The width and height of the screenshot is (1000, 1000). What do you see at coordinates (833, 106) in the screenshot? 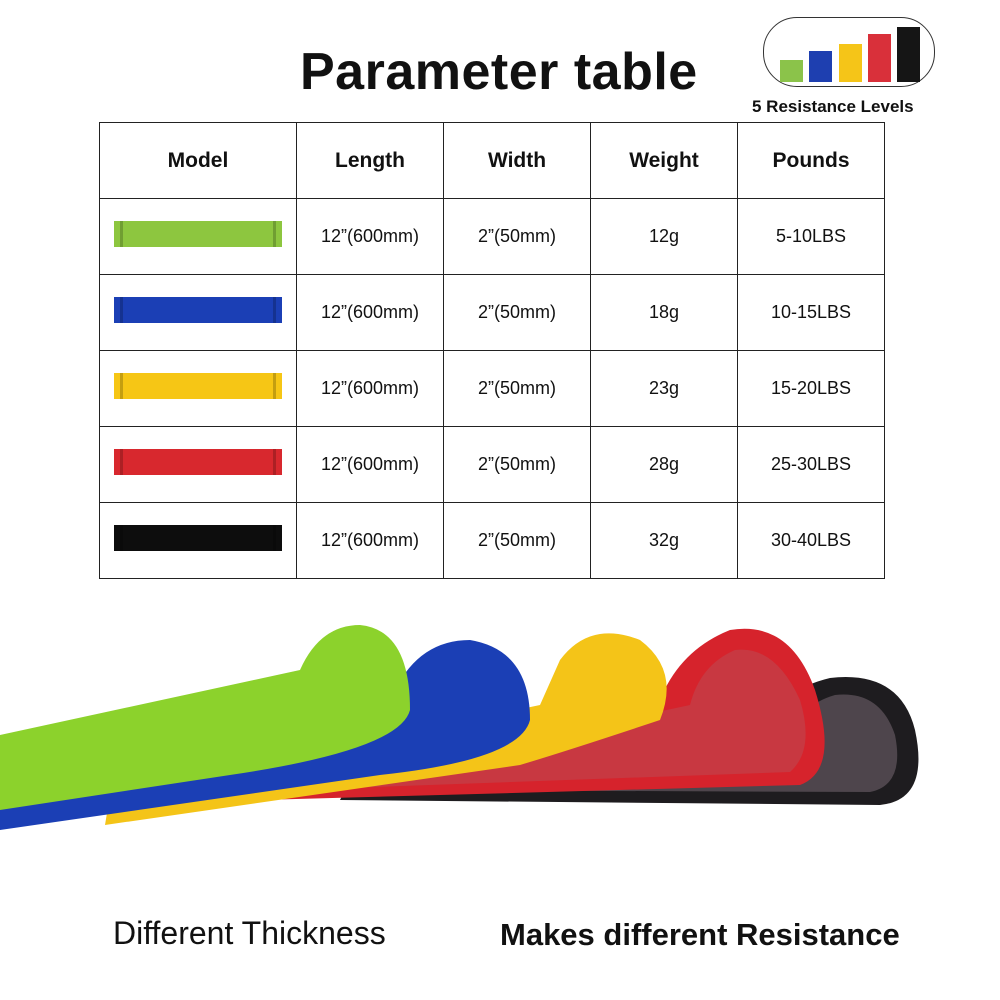
I see `resistance-levels-label: 5 Resistance Levels` at bounding box center [833, 106].